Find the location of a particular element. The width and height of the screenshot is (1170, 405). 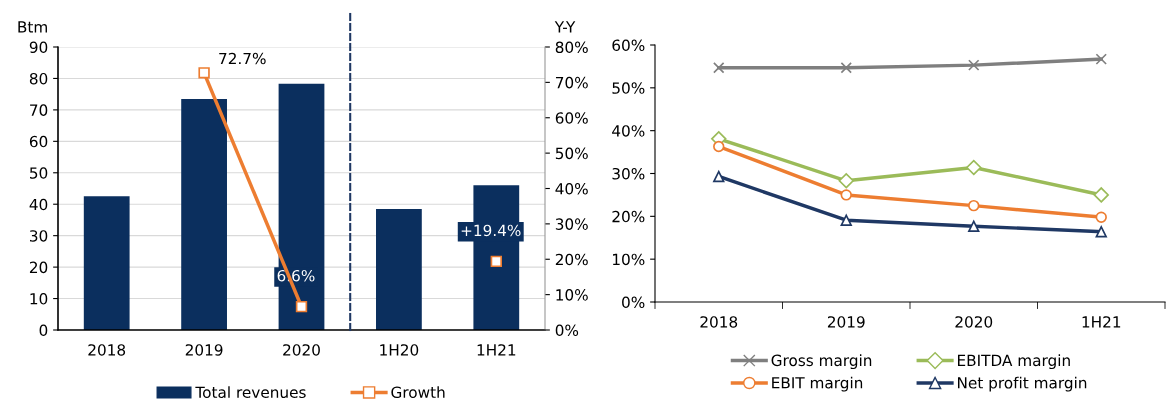

y-tick-label: 90 is located at coordinates (38, 47).